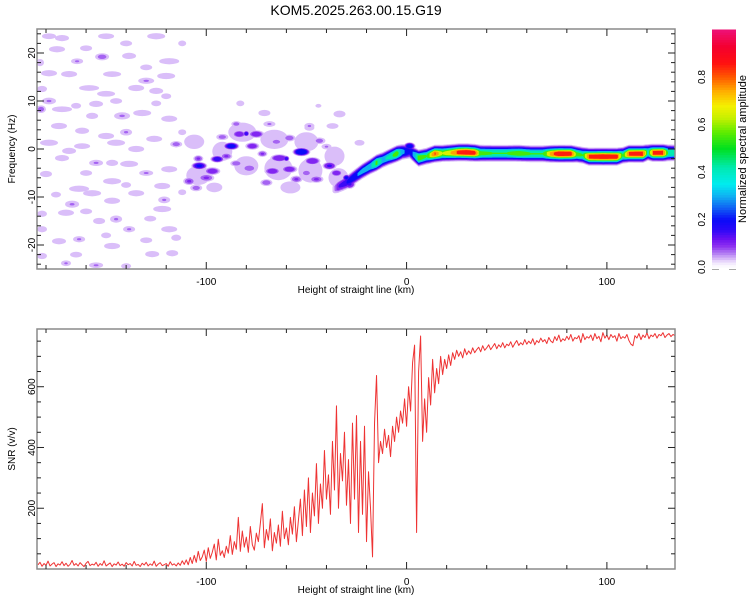  Describe the element at coordinates (32, 101) in the screenshot. I see `y-tick-label: 10` at that location.